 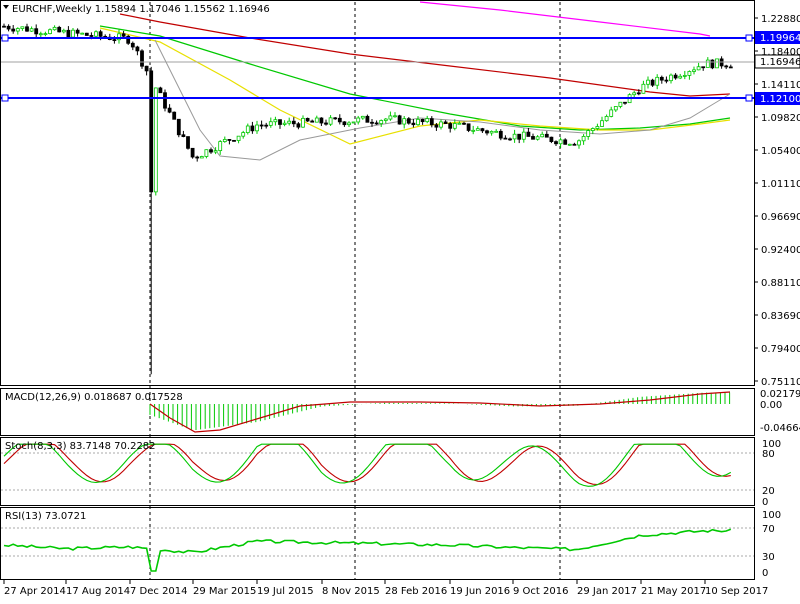 I want to click on y-tick-label: 1.22880, so click(x=780, y=19).